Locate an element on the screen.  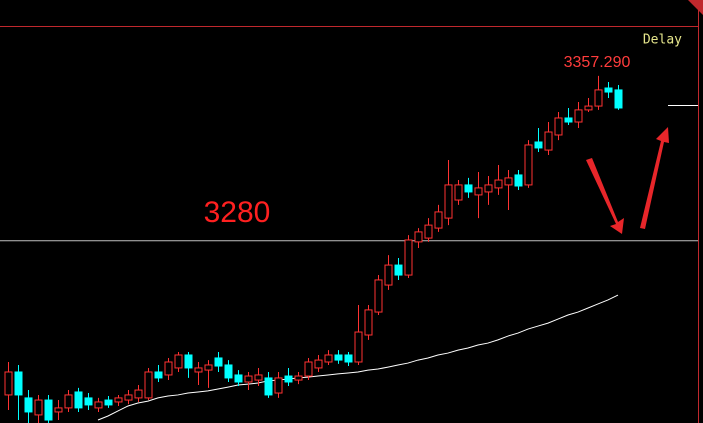
corner-marker is located at coordinates (695, 7).